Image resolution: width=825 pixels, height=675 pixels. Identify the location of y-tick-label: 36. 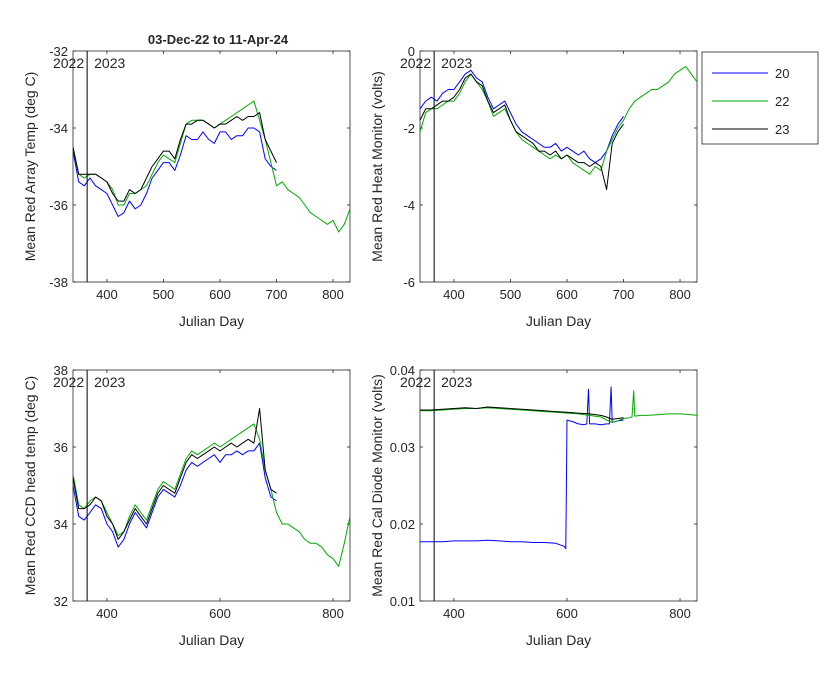
(61, 447).